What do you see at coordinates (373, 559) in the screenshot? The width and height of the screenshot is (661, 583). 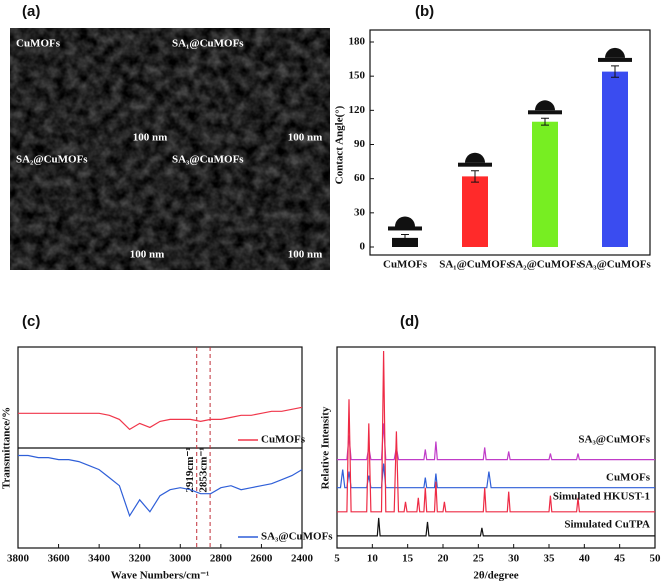 I see `x-tick-label: 10` at bounding box center [373, 559].